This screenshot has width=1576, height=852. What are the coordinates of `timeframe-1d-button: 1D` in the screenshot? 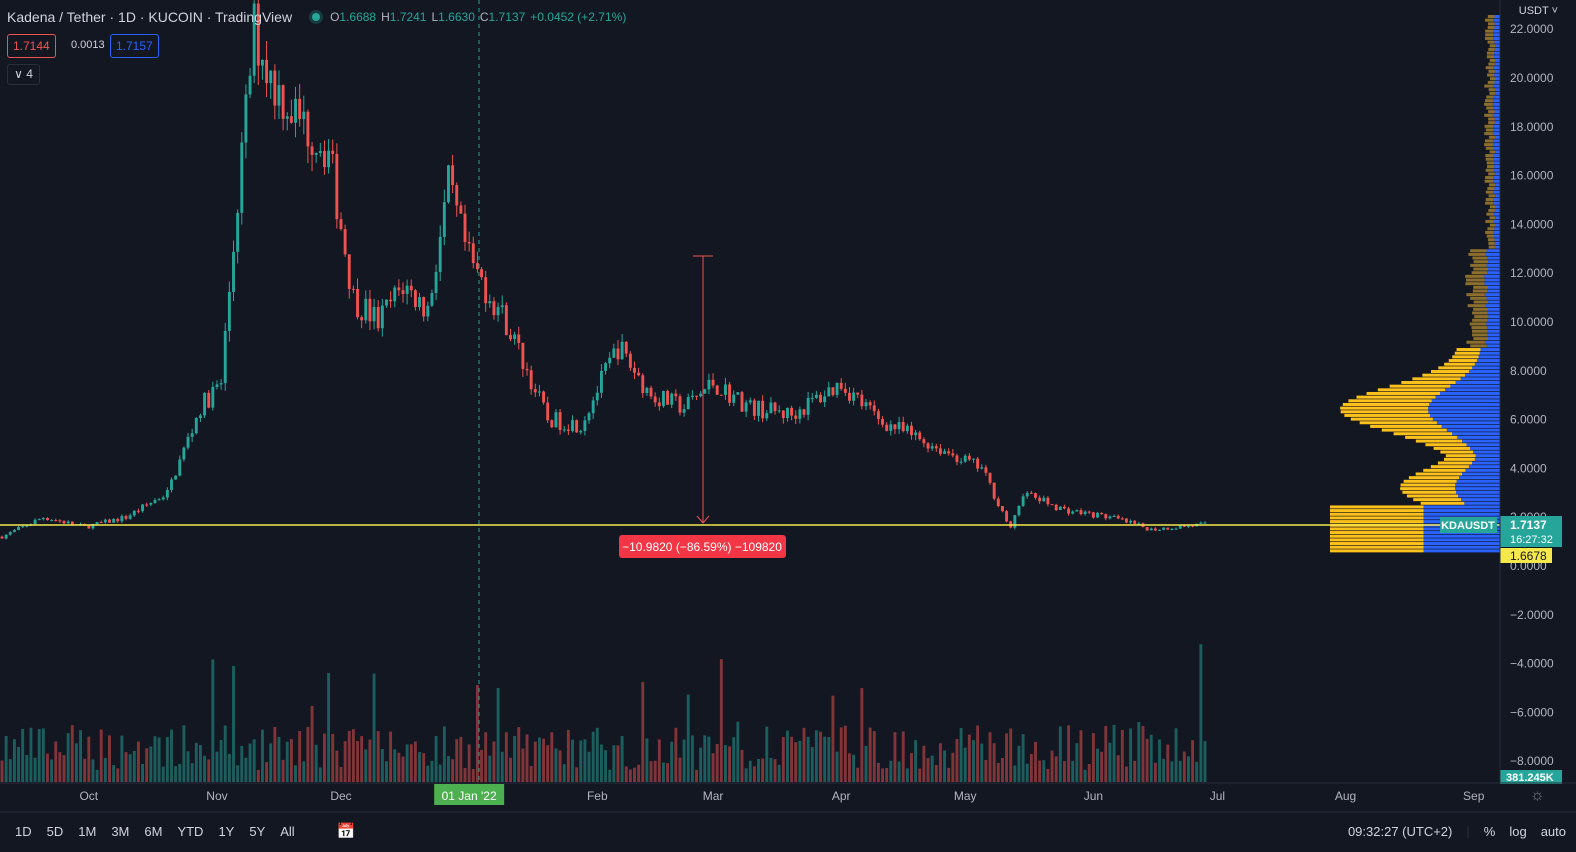 It's located at (23, 831).